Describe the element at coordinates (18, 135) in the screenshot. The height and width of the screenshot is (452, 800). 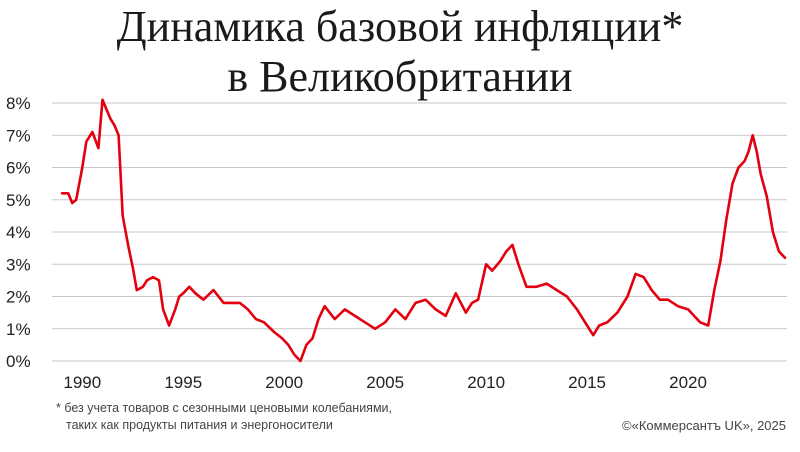
I see `y-tick-label: 7%` at that location.